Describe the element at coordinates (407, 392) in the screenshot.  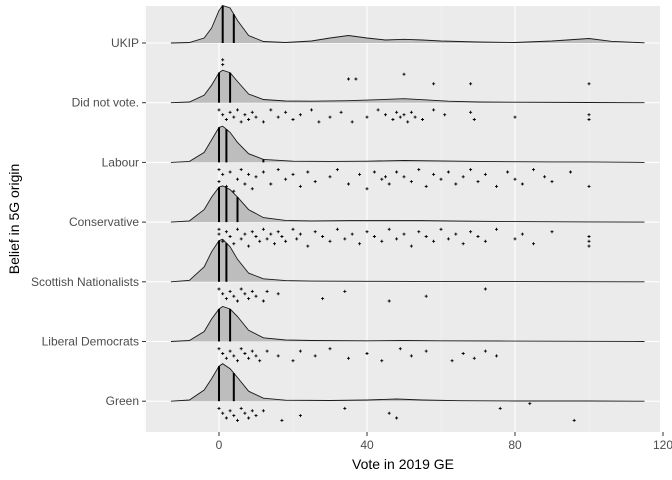
I see `ridge-green` at that location.